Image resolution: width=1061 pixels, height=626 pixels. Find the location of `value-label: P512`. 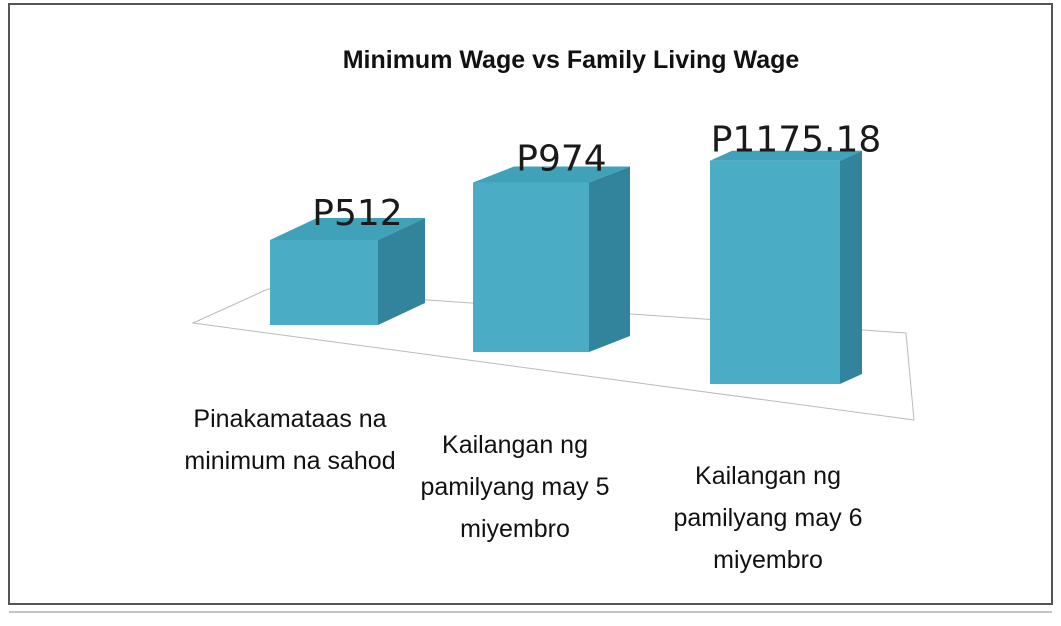

value-label: P512 is located at coordinates (357, 213).